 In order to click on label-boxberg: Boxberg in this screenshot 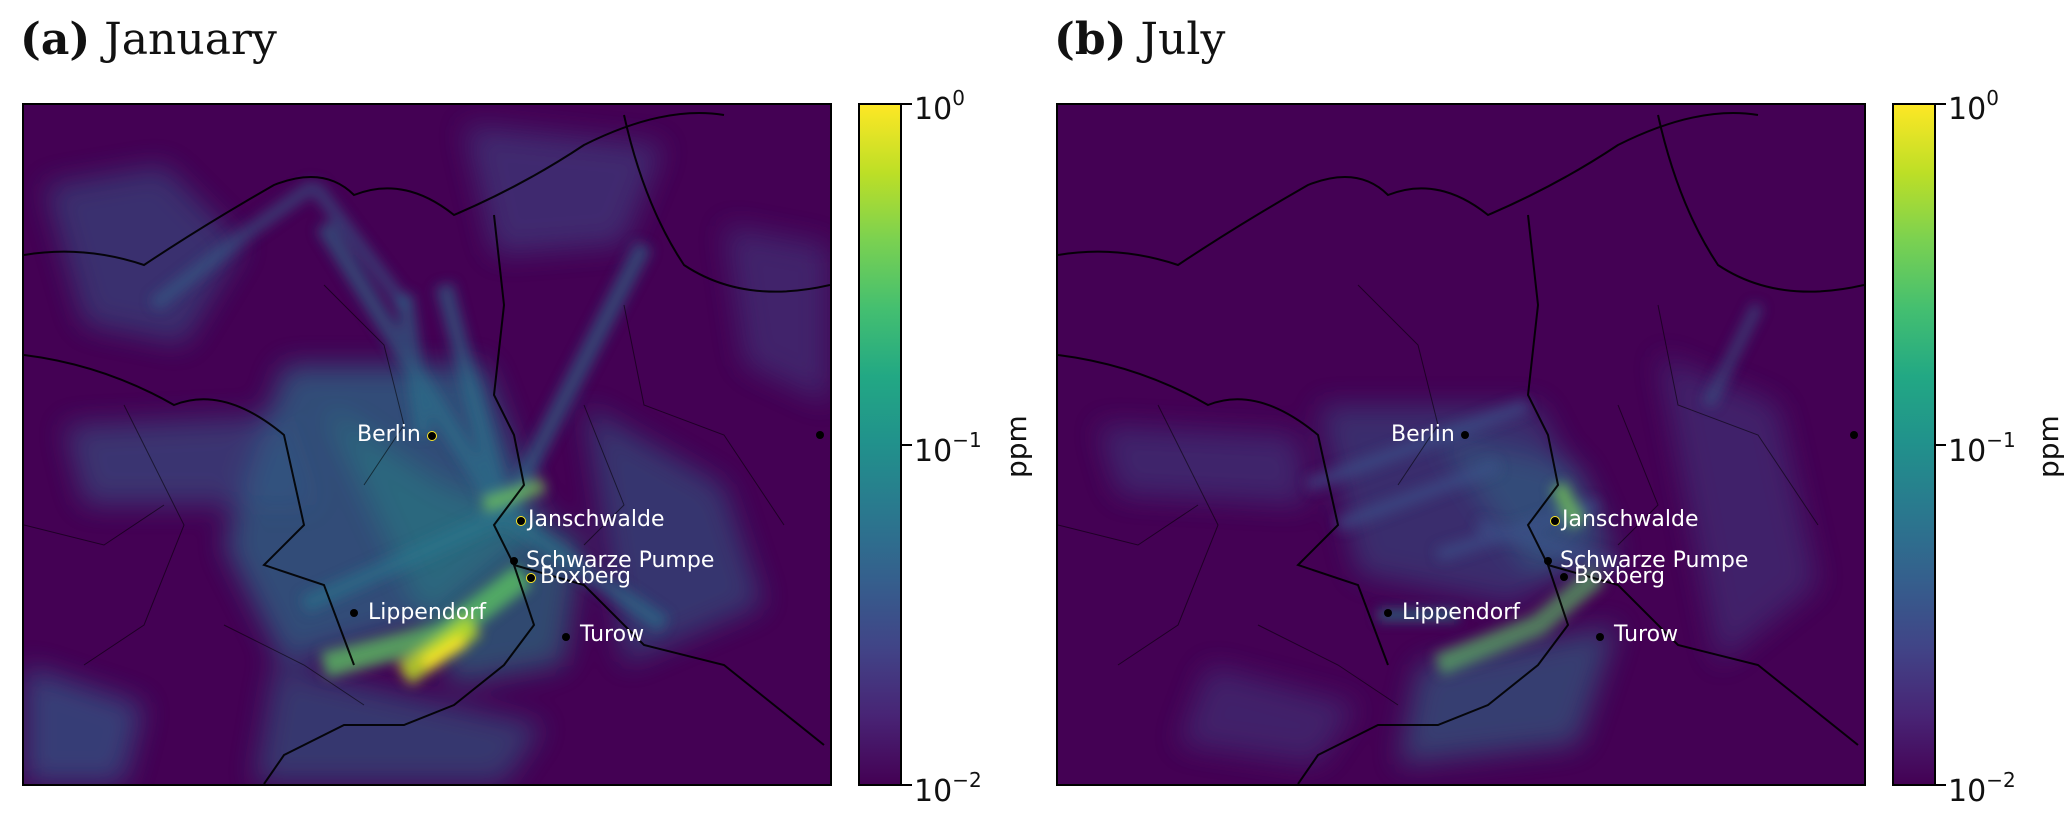, I will do `click(586, 576)`.